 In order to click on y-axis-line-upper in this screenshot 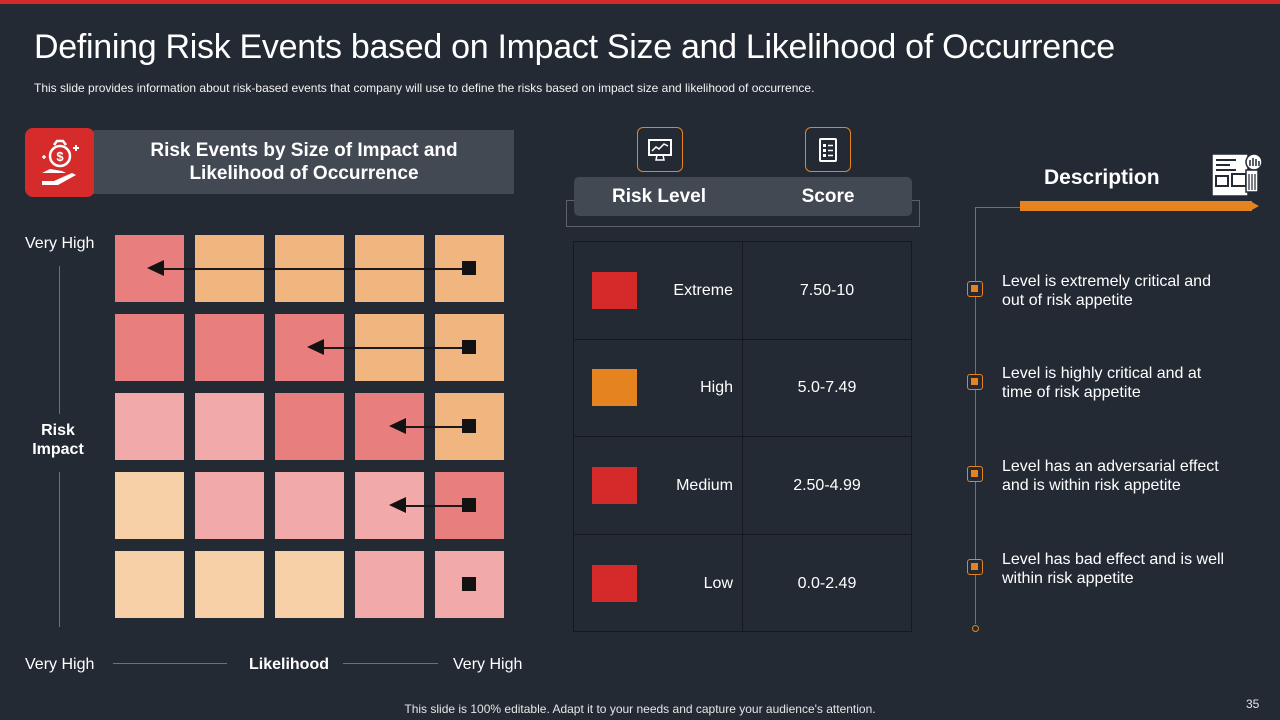, I will do `click(59, 340)`.